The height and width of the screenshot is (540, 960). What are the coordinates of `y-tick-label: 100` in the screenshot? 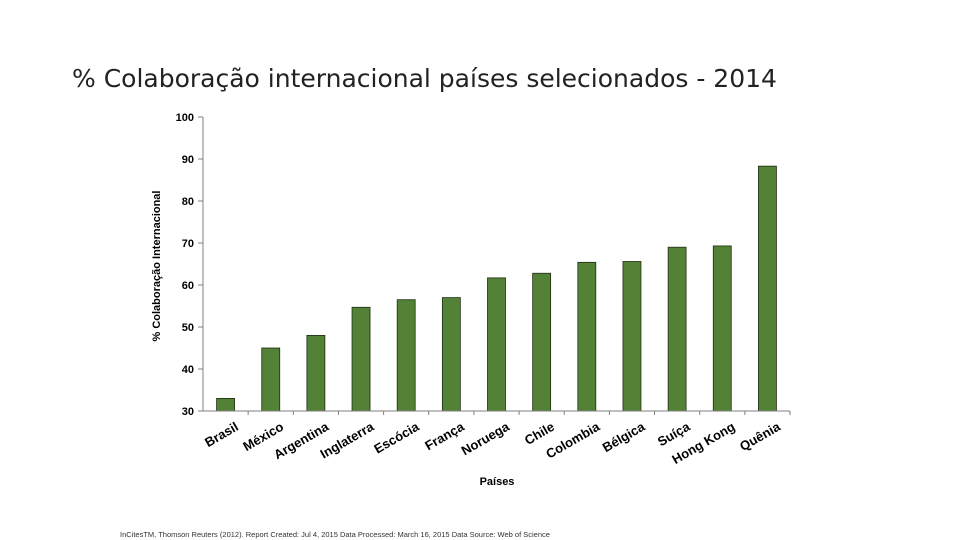 It's located at (185, 118).